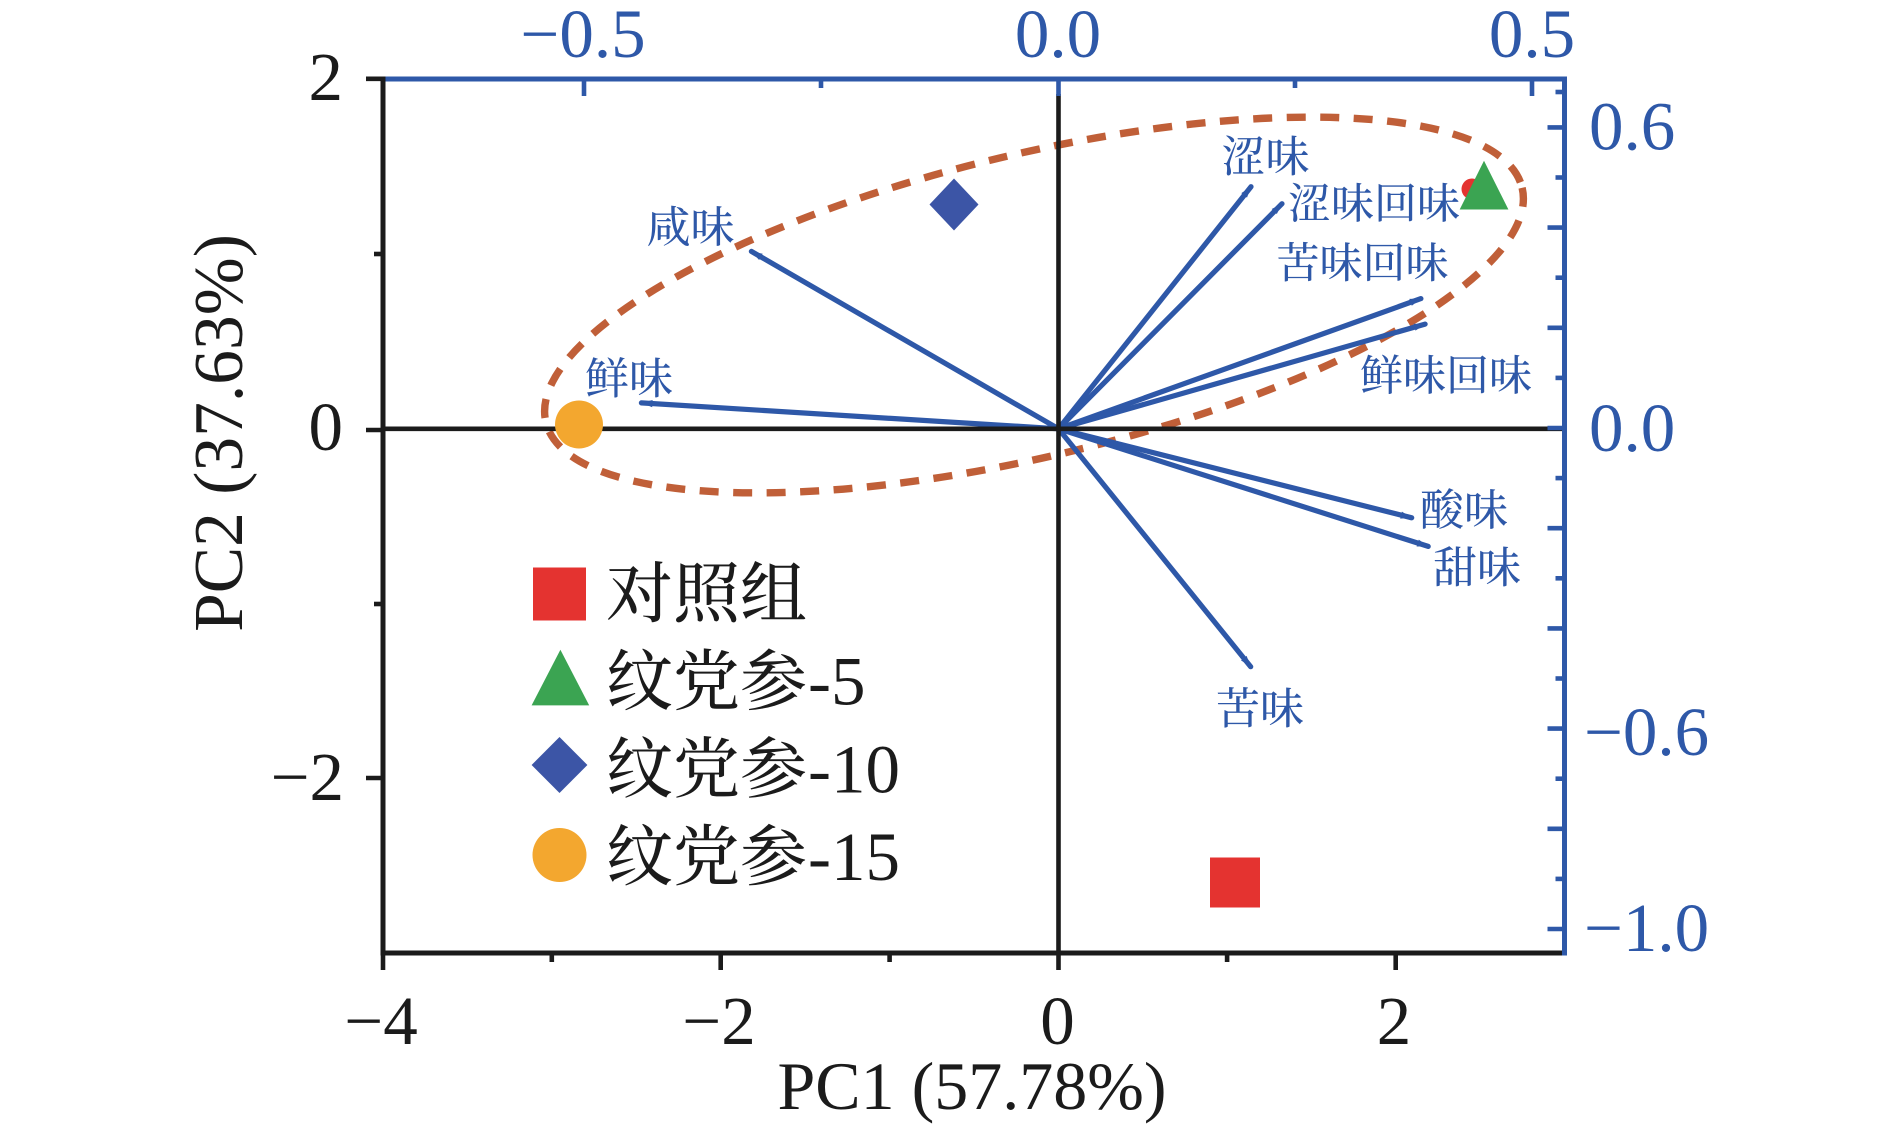 Image resolution: width=1890 pixels, height=1130 pixels. What do you see at coordinates (854, 769) in the screenshot?
I see `svg-text: -10` at bounding box center [854, 769].